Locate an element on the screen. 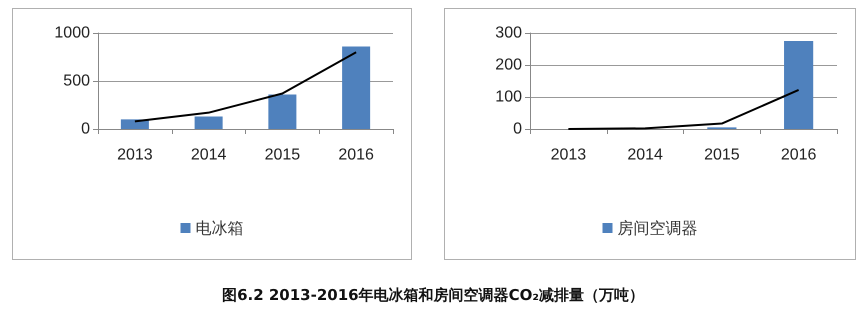  caption: 图6.2 2013-2016年电冰箱和房间空调器CO₂减排量（万吨） is located at coordinates (433, 295).